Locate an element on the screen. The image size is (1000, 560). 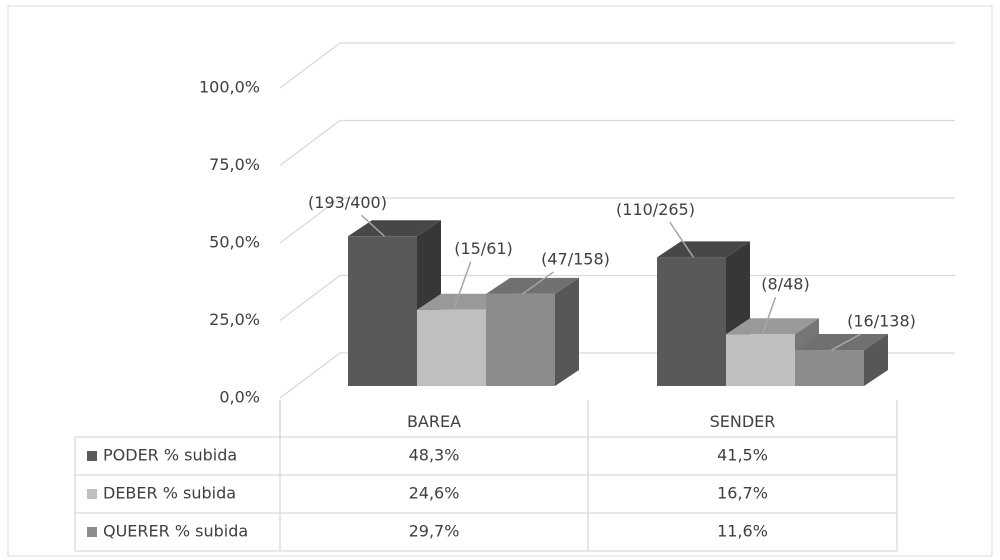
annotation: (110/265) is located at coordinates (655, 209).